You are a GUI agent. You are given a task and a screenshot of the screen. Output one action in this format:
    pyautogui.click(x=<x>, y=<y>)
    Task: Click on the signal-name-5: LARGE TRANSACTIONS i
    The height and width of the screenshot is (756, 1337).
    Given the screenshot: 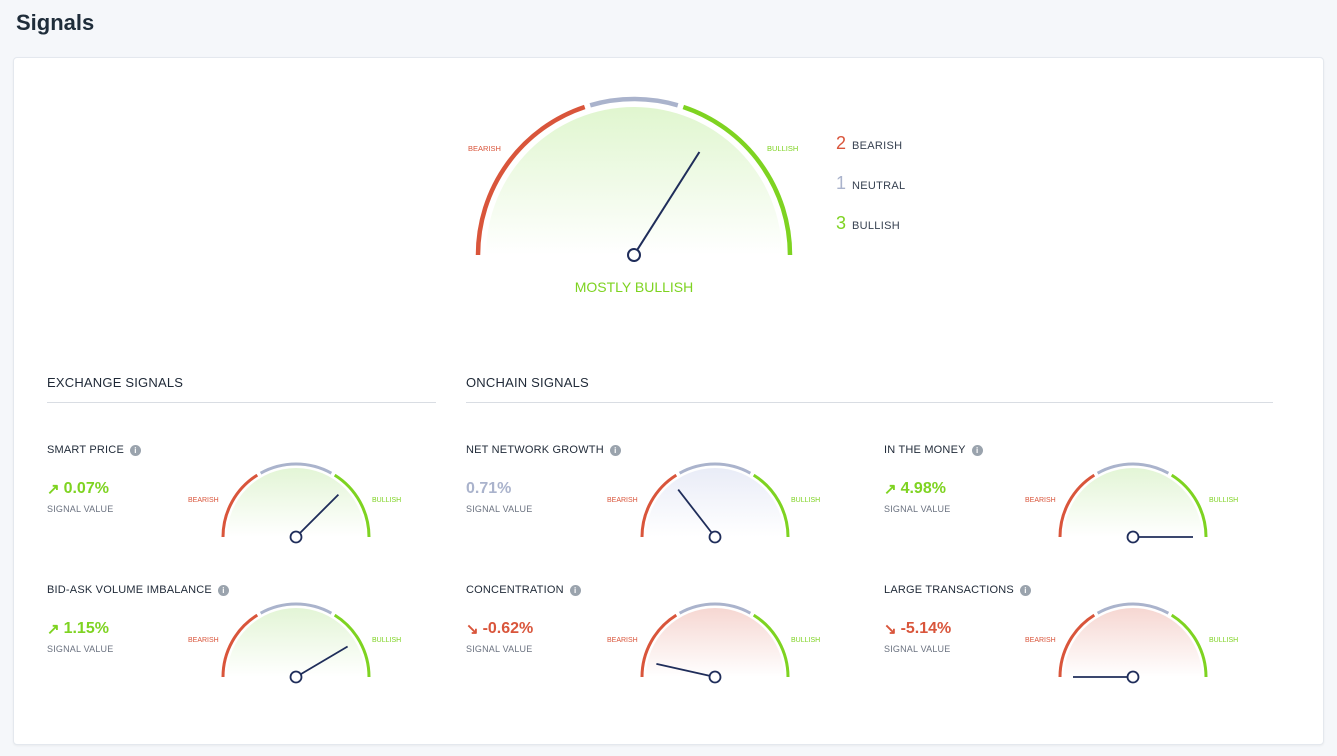 What is the action you would take?
    pyautogui.click(x=957, y=590)
    